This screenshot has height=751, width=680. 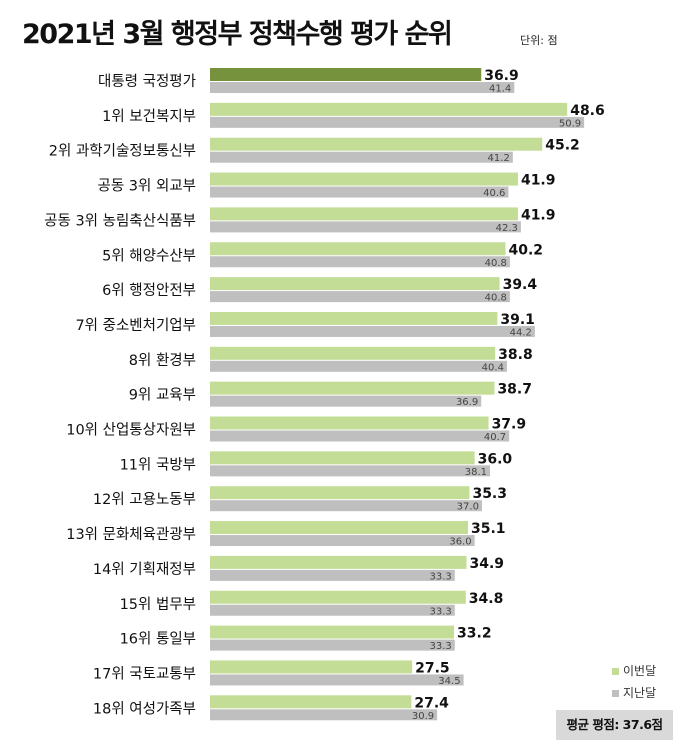 I want to click on data-label-current: 27.4, so click(x=431, y=703).